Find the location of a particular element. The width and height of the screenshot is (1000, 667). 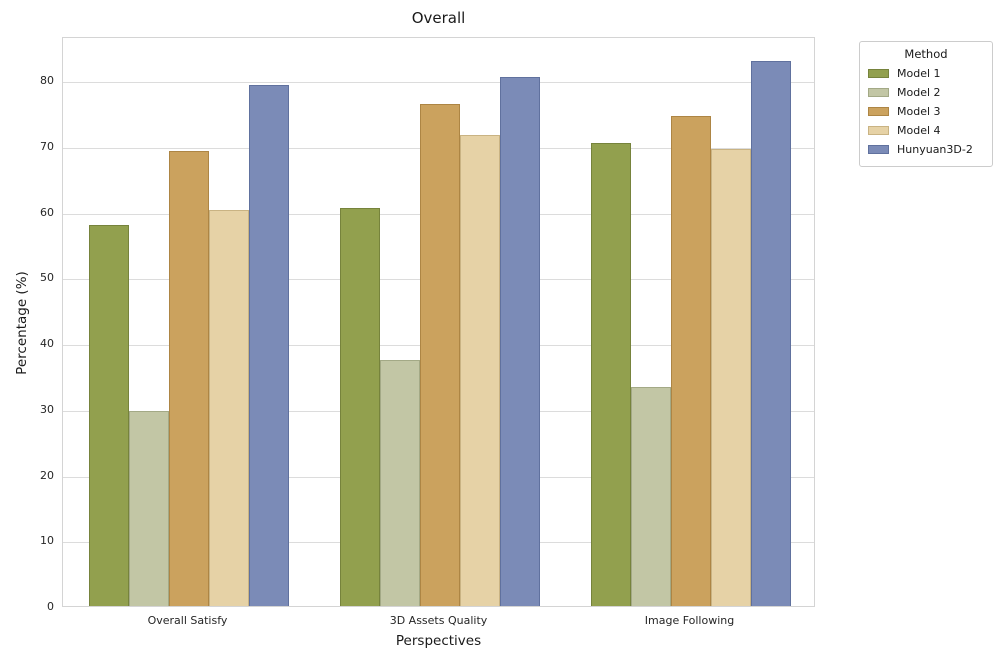

y-tick-50: 50 is located at coordinates (47, 278).